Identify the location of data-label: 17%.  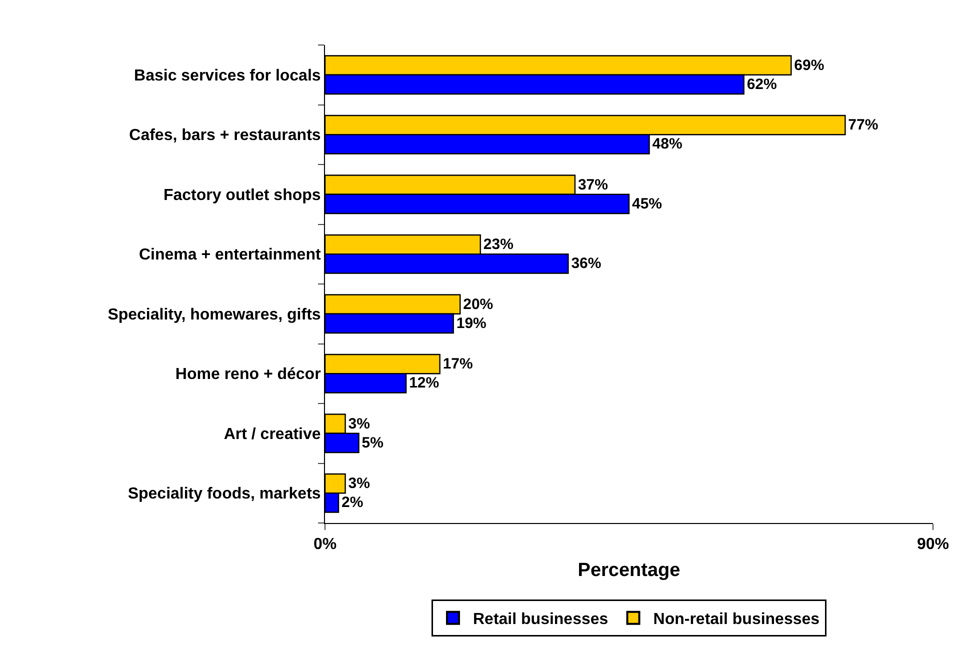
(457, 364).